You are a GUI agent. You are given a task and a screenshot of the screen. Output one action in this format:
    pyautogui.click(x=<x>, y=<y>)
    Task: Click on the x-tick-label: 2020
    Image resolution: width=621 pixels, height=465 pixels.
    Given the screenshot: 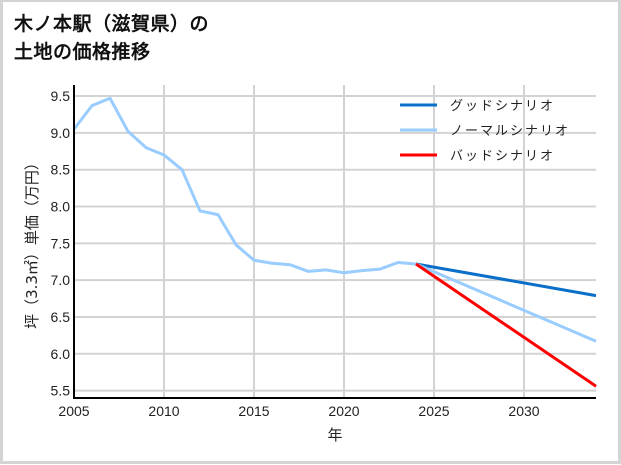 What is the action you would take?
    pyautogui.click(x=343, y=411)
    